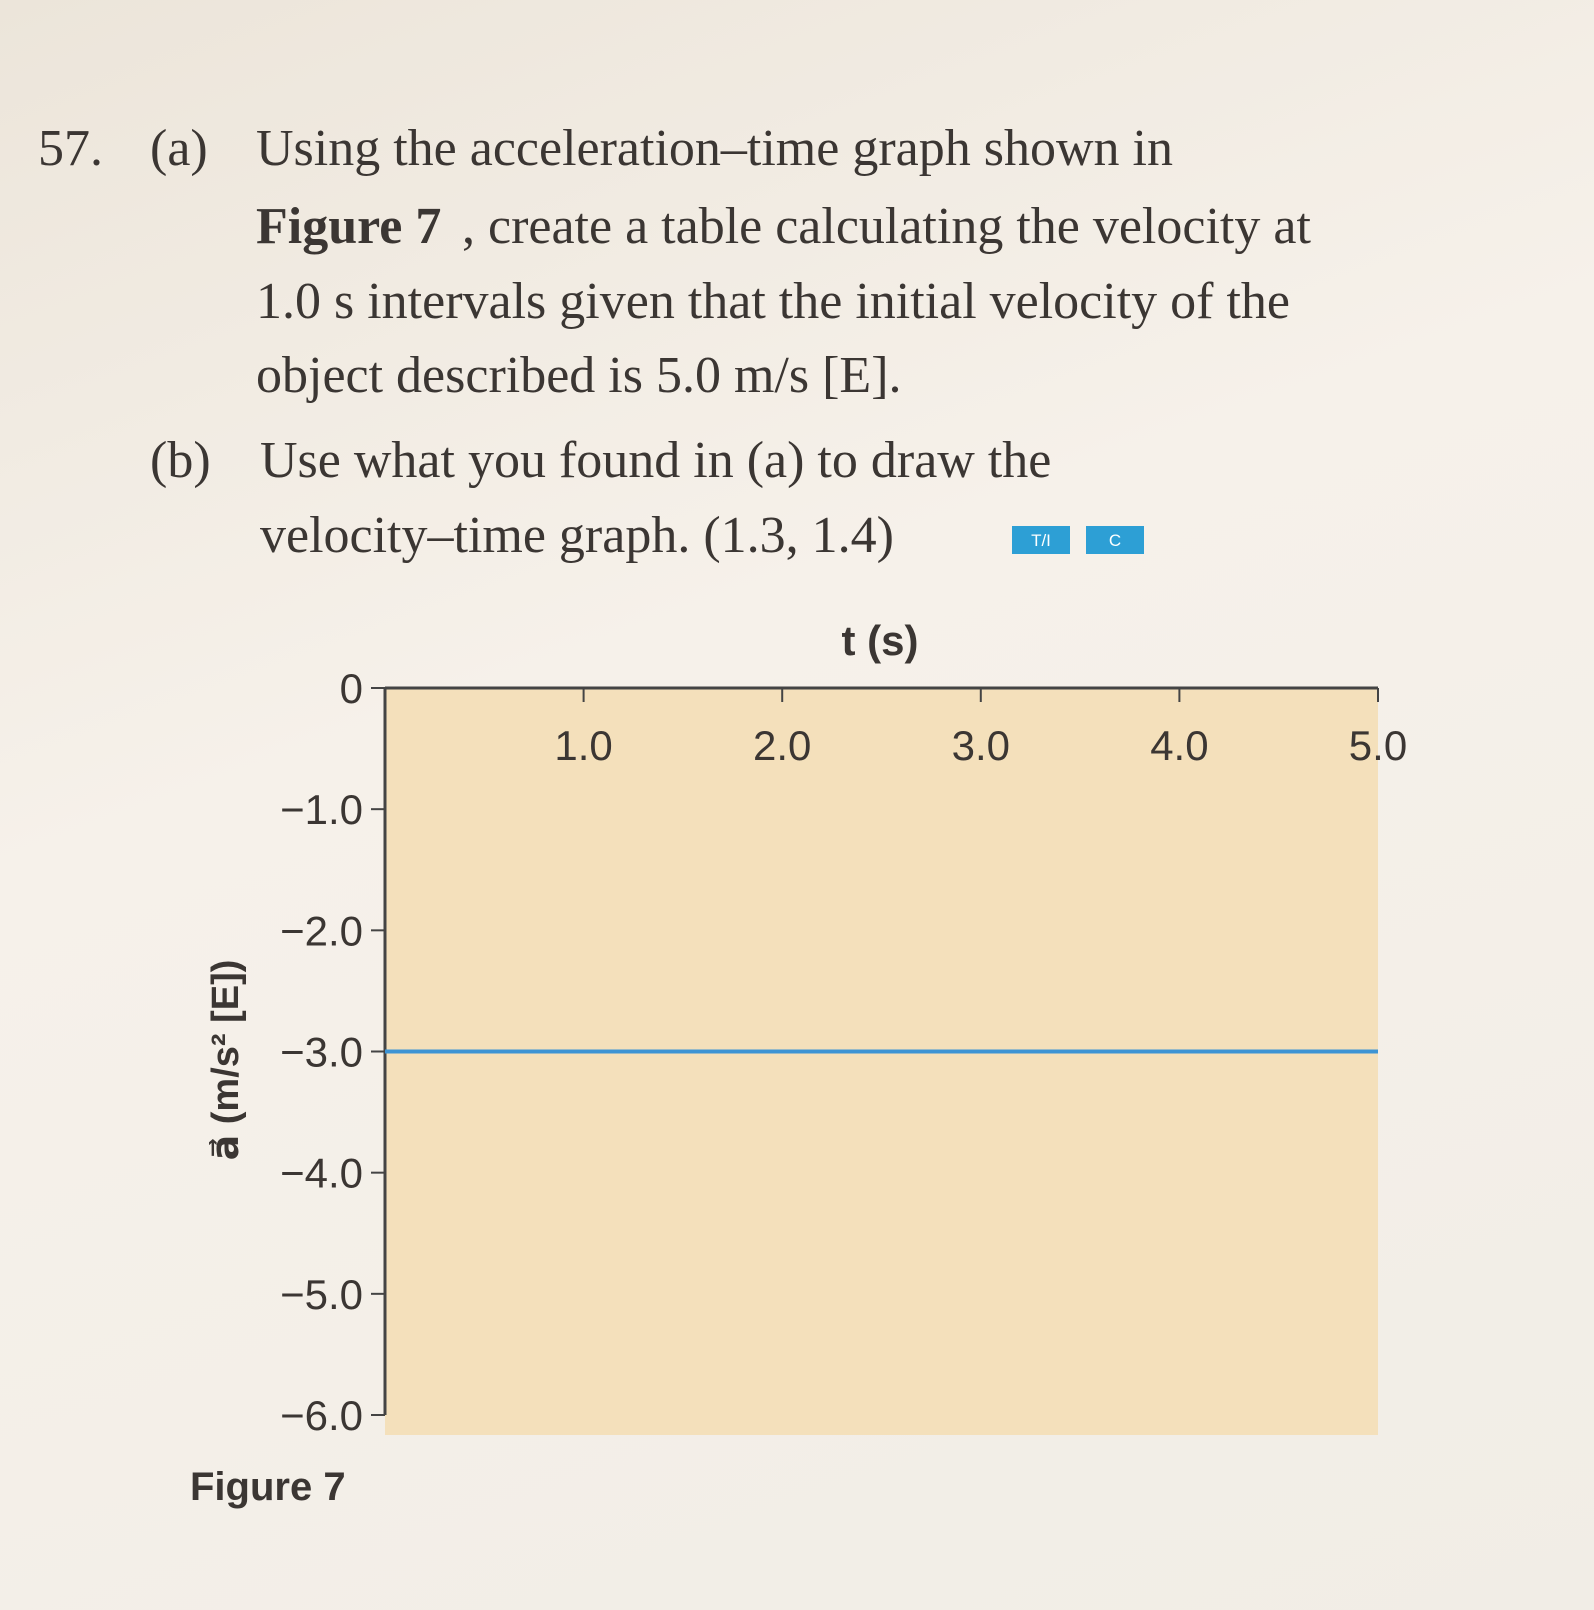  I want to click on question-text: Use what you found in (a) to draw the, so click(655, 460).